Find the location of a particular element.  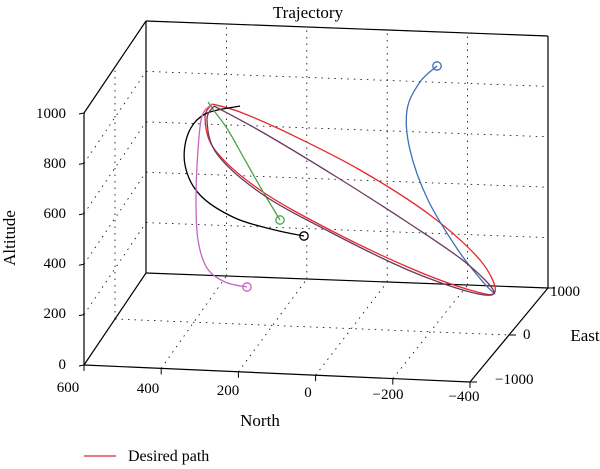

chart-title: Trajectory is located at coordinates (308, 12).